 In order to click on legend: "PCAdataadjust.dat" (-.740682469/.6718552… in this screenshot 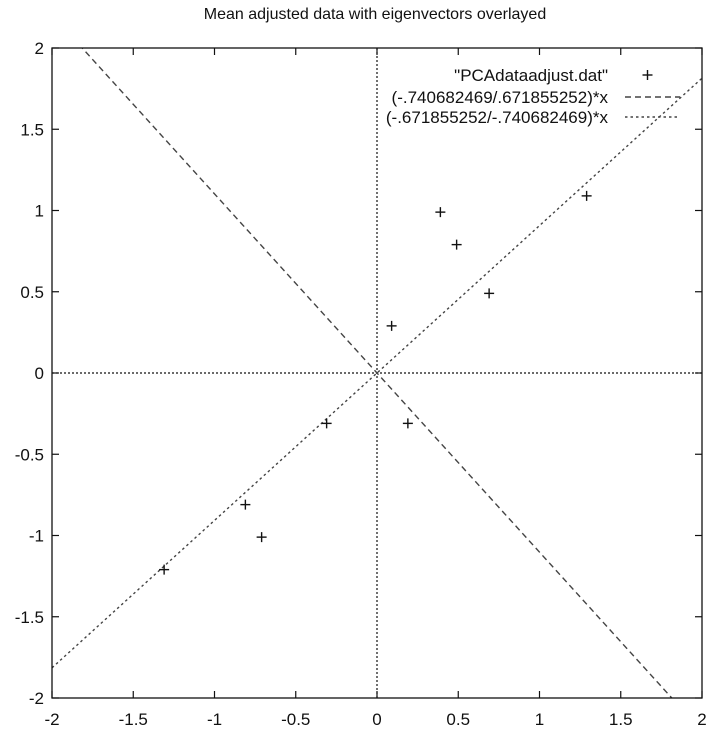, I will do `click(533, 96)`.